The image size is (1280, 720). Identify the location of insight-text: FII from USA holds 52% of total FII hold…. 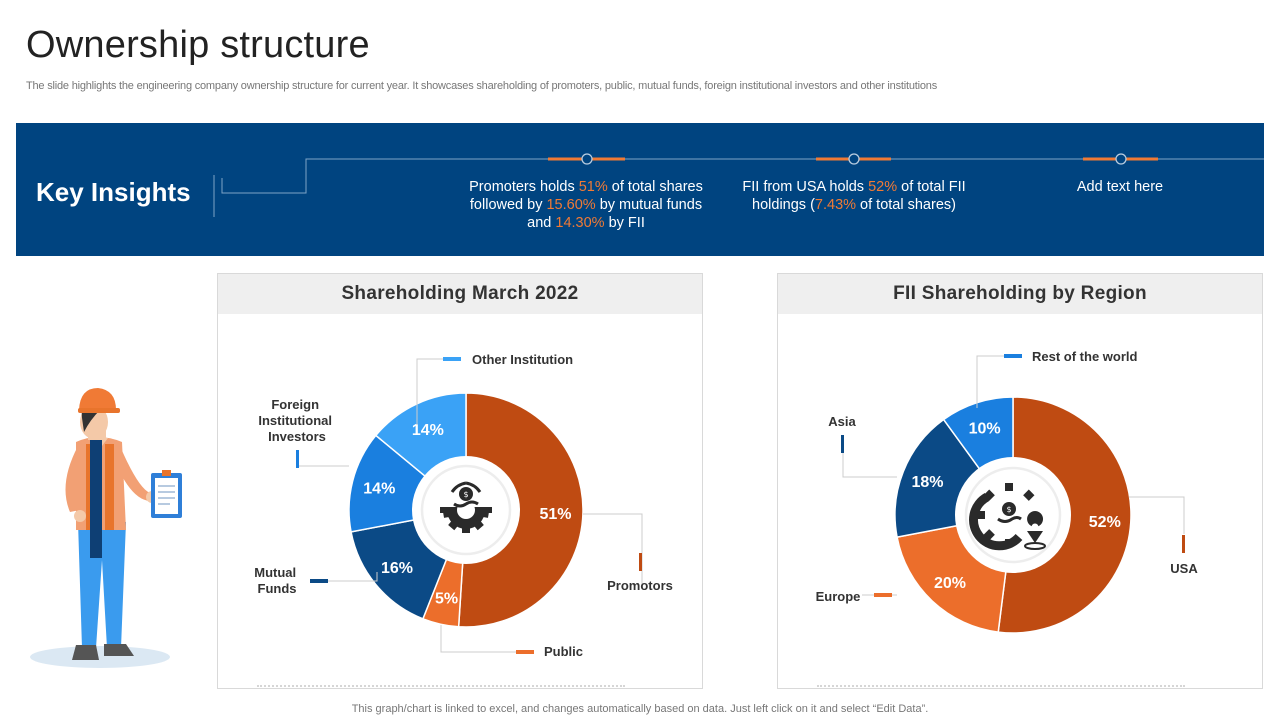
(854, 196).